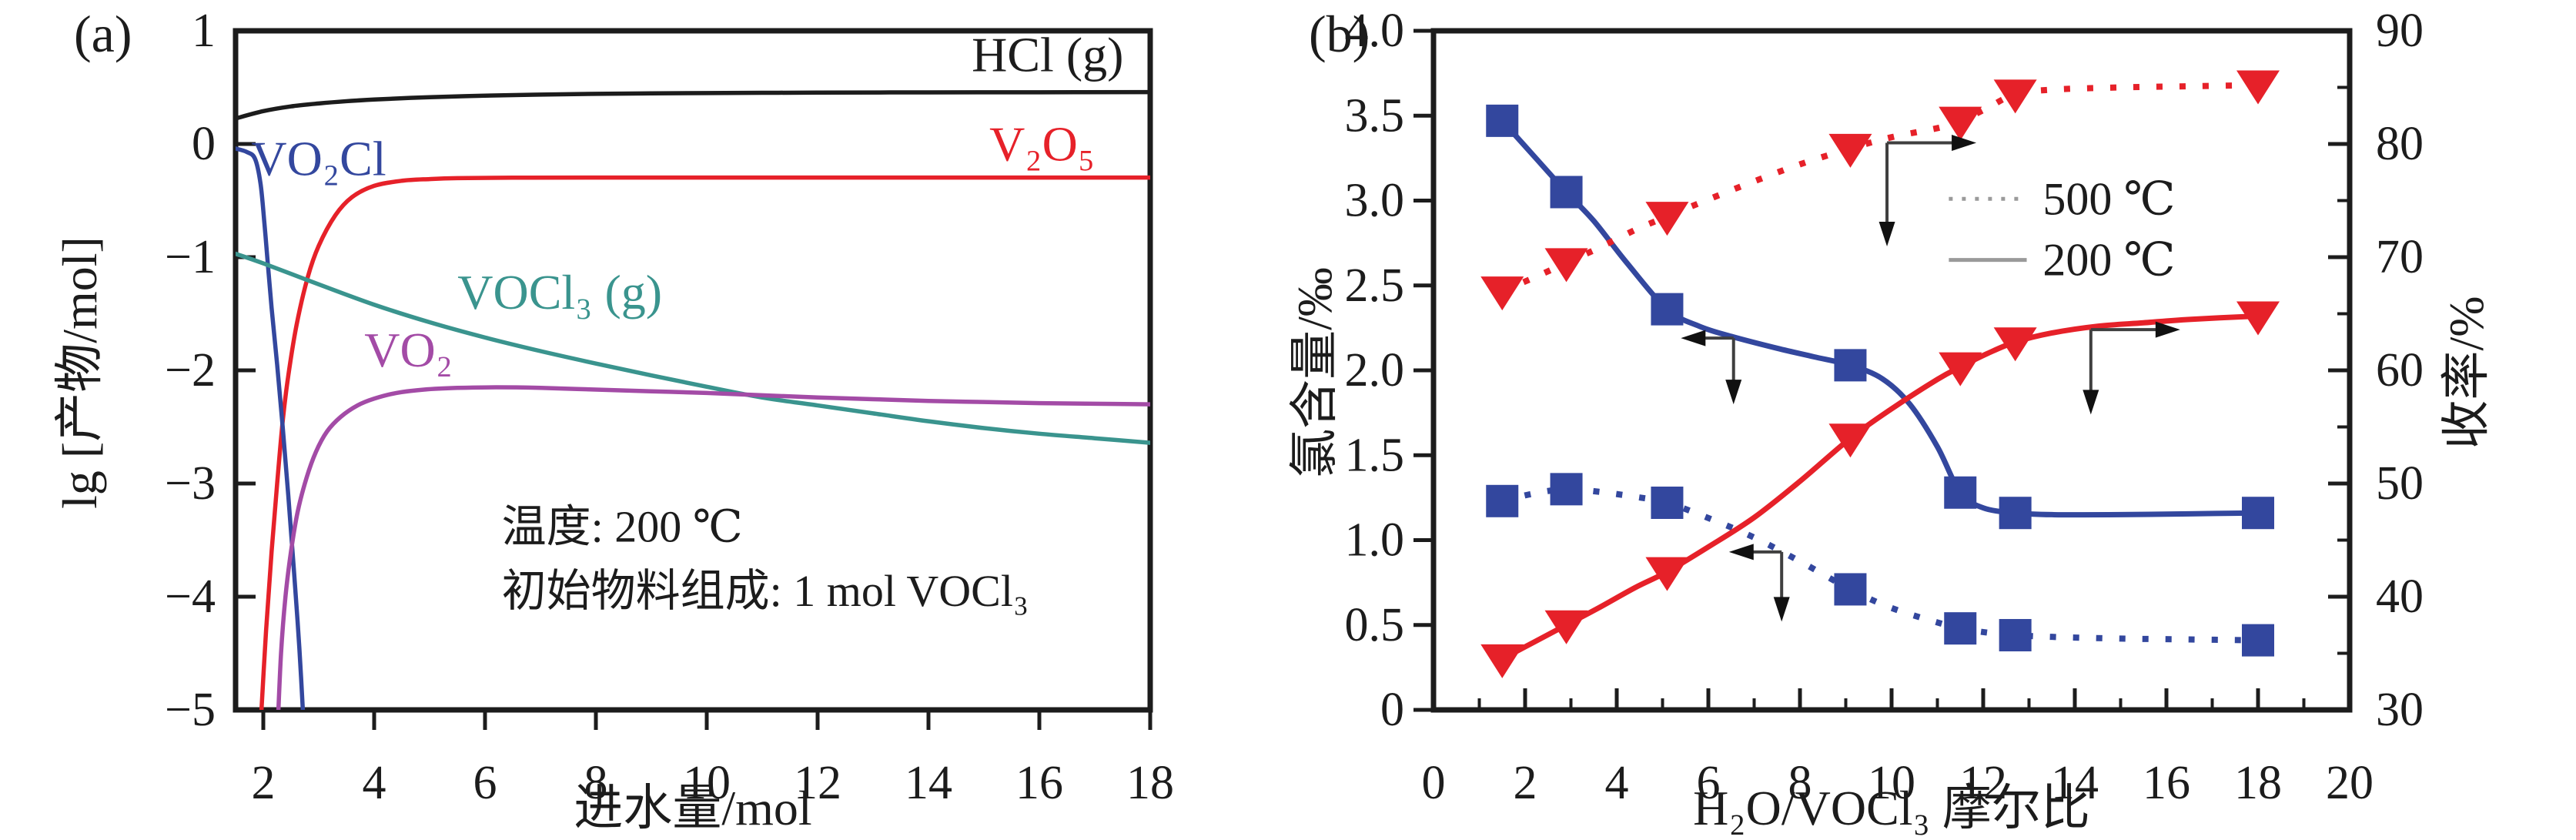 Image resolution: width=2576 pixels, height=840 pixels. Describe the element at coordinates (191, 710) in the screenshot. I see `panel-a-y-tick-label: −5` at that location.